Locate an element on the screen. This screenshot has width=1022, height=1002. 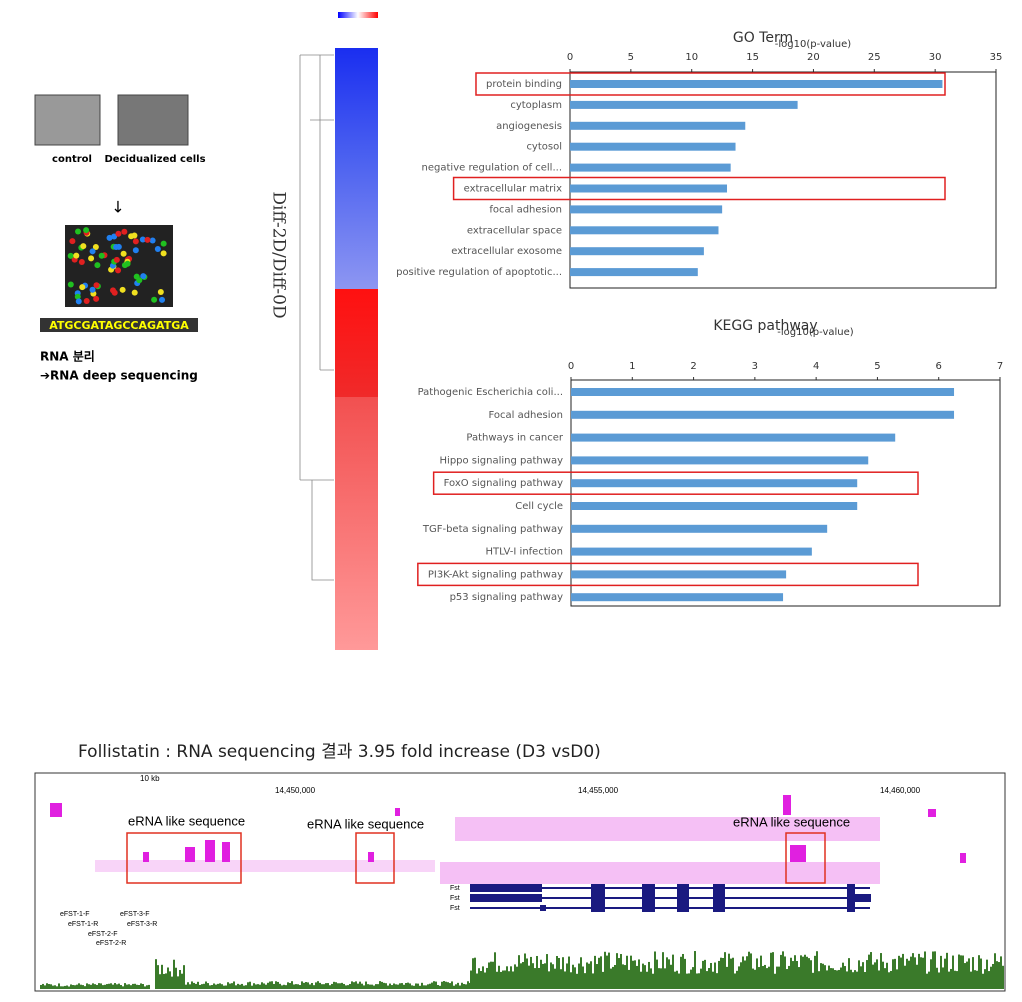
x-tick-label: 5 is located at coordinates (631, 57).